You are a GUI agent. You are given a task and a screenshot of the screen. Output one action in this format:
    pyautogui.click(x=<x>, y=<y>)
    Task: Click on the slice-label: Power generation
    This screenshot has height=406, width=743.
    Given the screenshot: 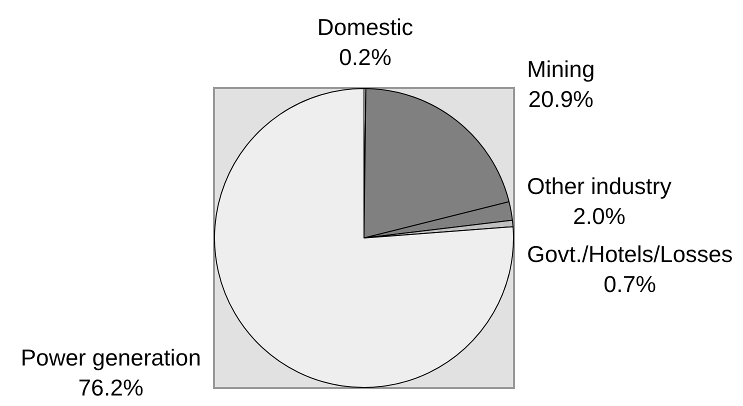 What is the action you would take?
    pyautogui.click(x=111, y=357)
    